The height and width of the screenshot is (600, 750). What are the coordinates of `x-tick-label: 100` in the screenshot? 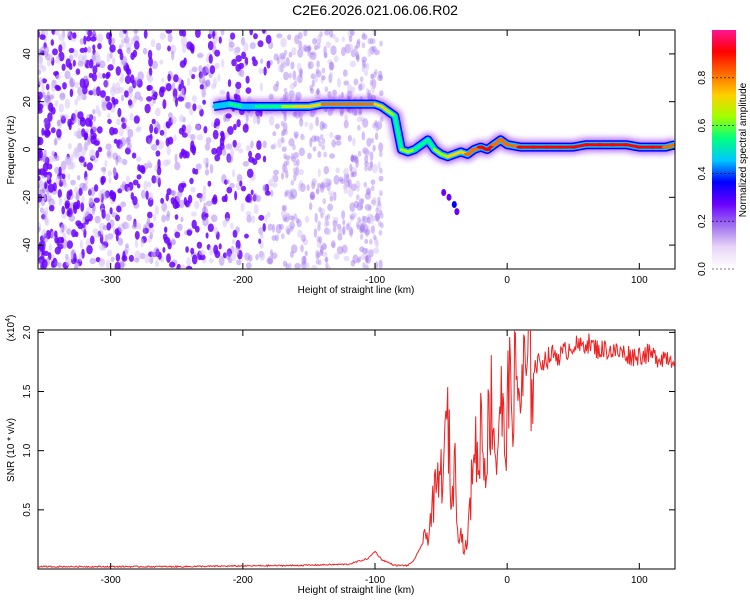 It's located at (639, 580).